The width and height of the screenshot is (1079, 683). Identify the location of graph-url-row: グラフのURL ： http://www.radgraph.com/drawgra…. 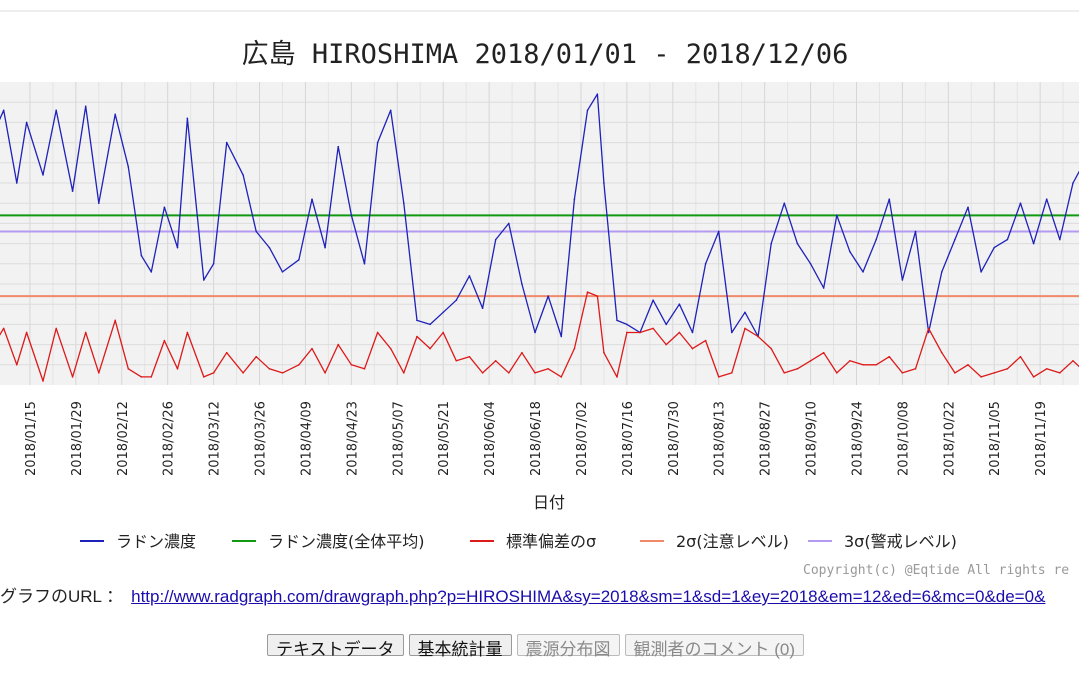
(539, 594).